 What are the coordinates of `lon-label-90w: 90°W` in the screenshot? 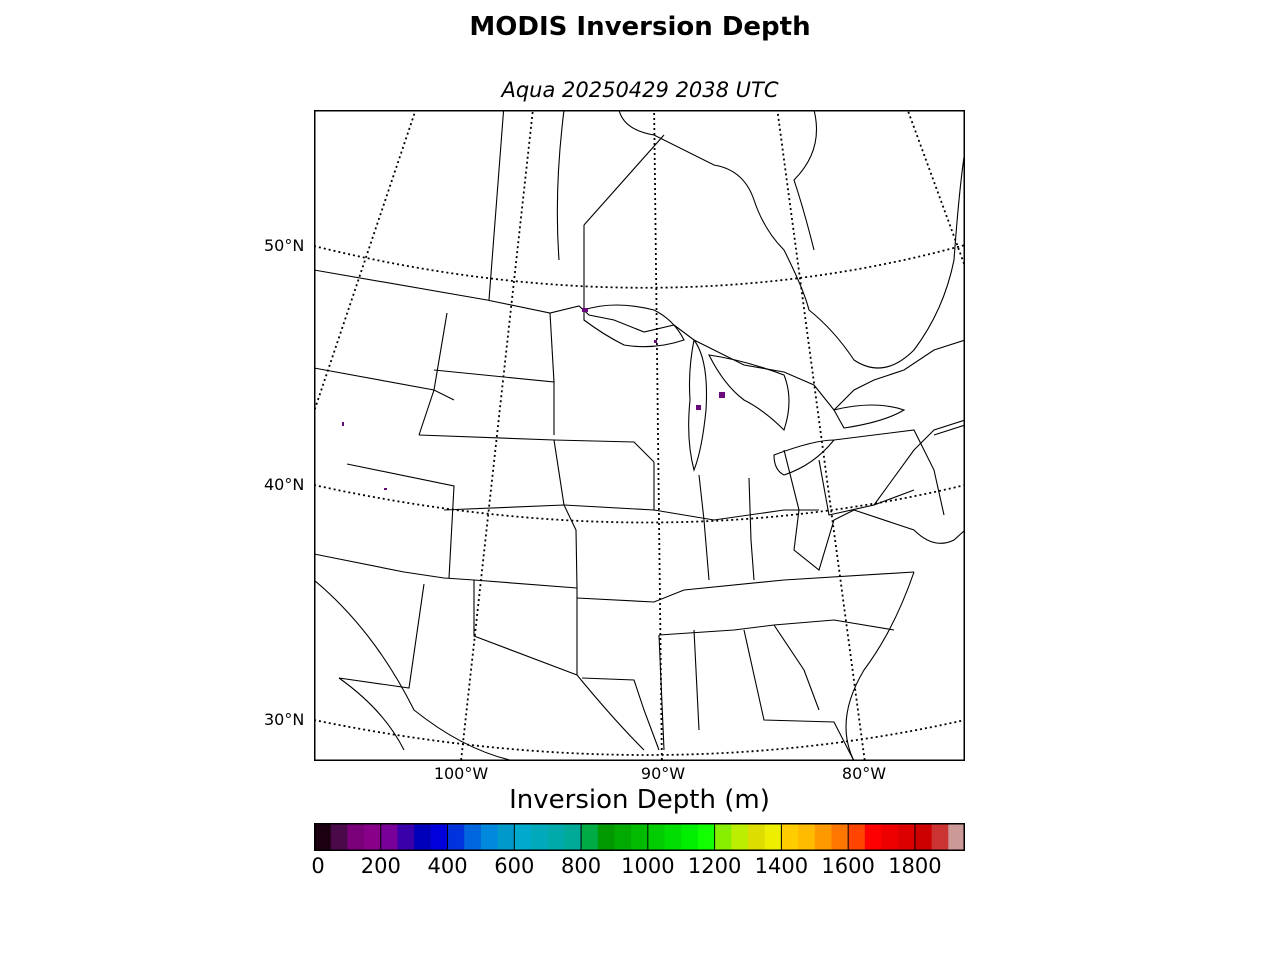 It's located at (663, 773).